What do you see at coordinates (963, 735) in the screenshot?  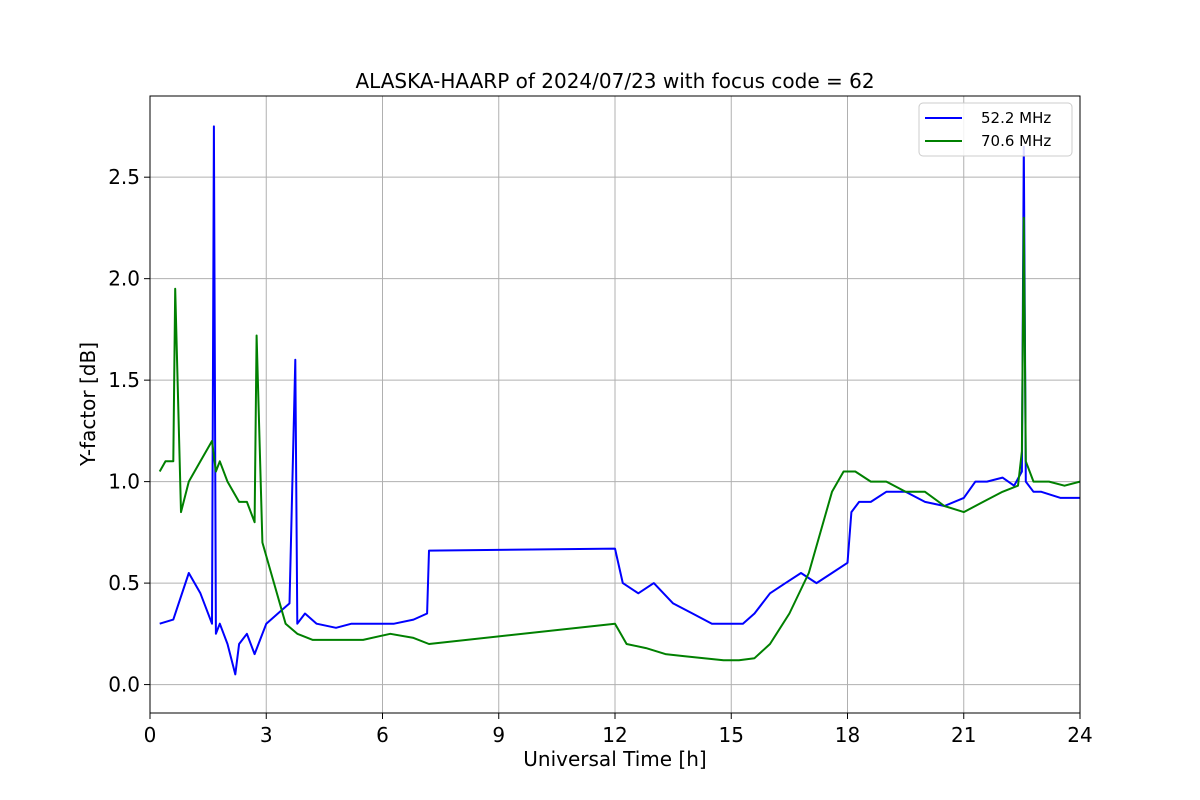 I see `x-tick-label: 21` at bounding box center [963, 735].